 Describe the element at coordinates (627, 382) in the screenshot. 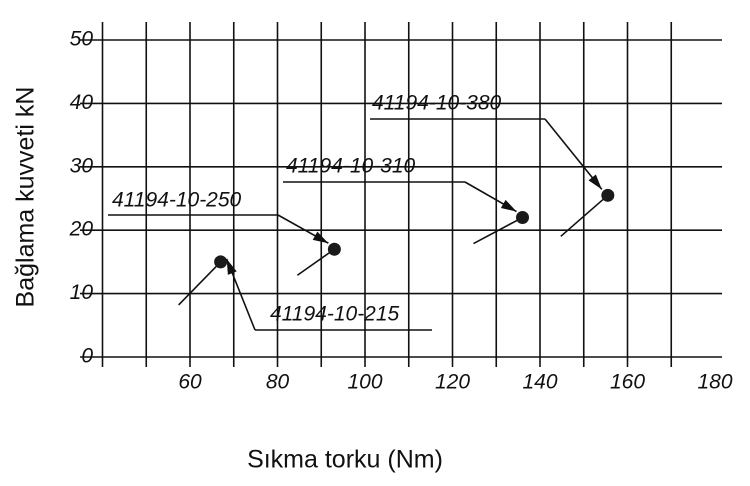

I see `x-tick-label: 160` at that location.